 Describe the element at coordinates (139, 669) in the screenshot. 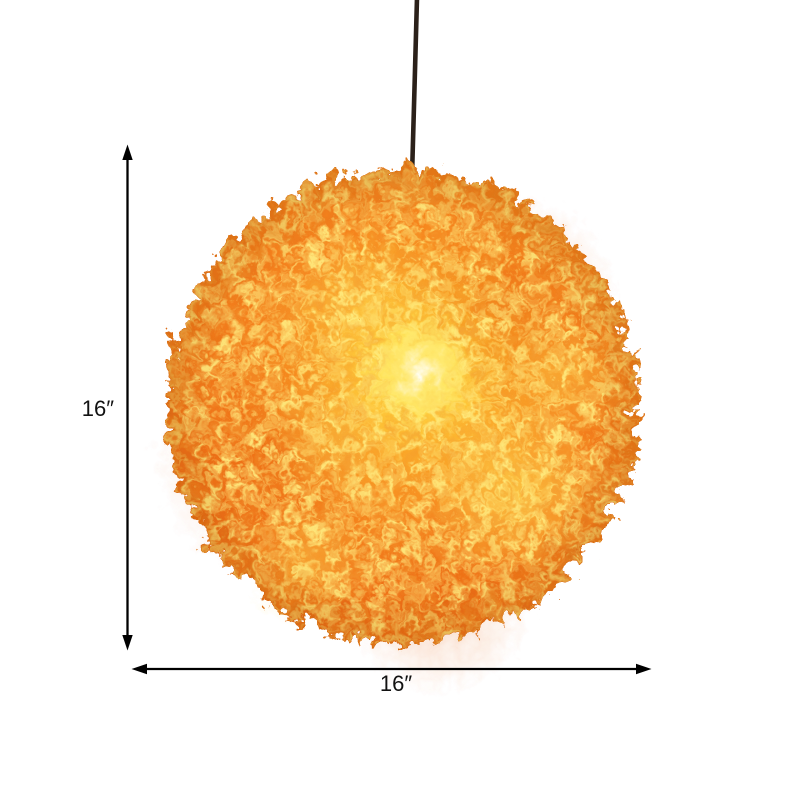

I see `arrowhead-left-icon` at that location.